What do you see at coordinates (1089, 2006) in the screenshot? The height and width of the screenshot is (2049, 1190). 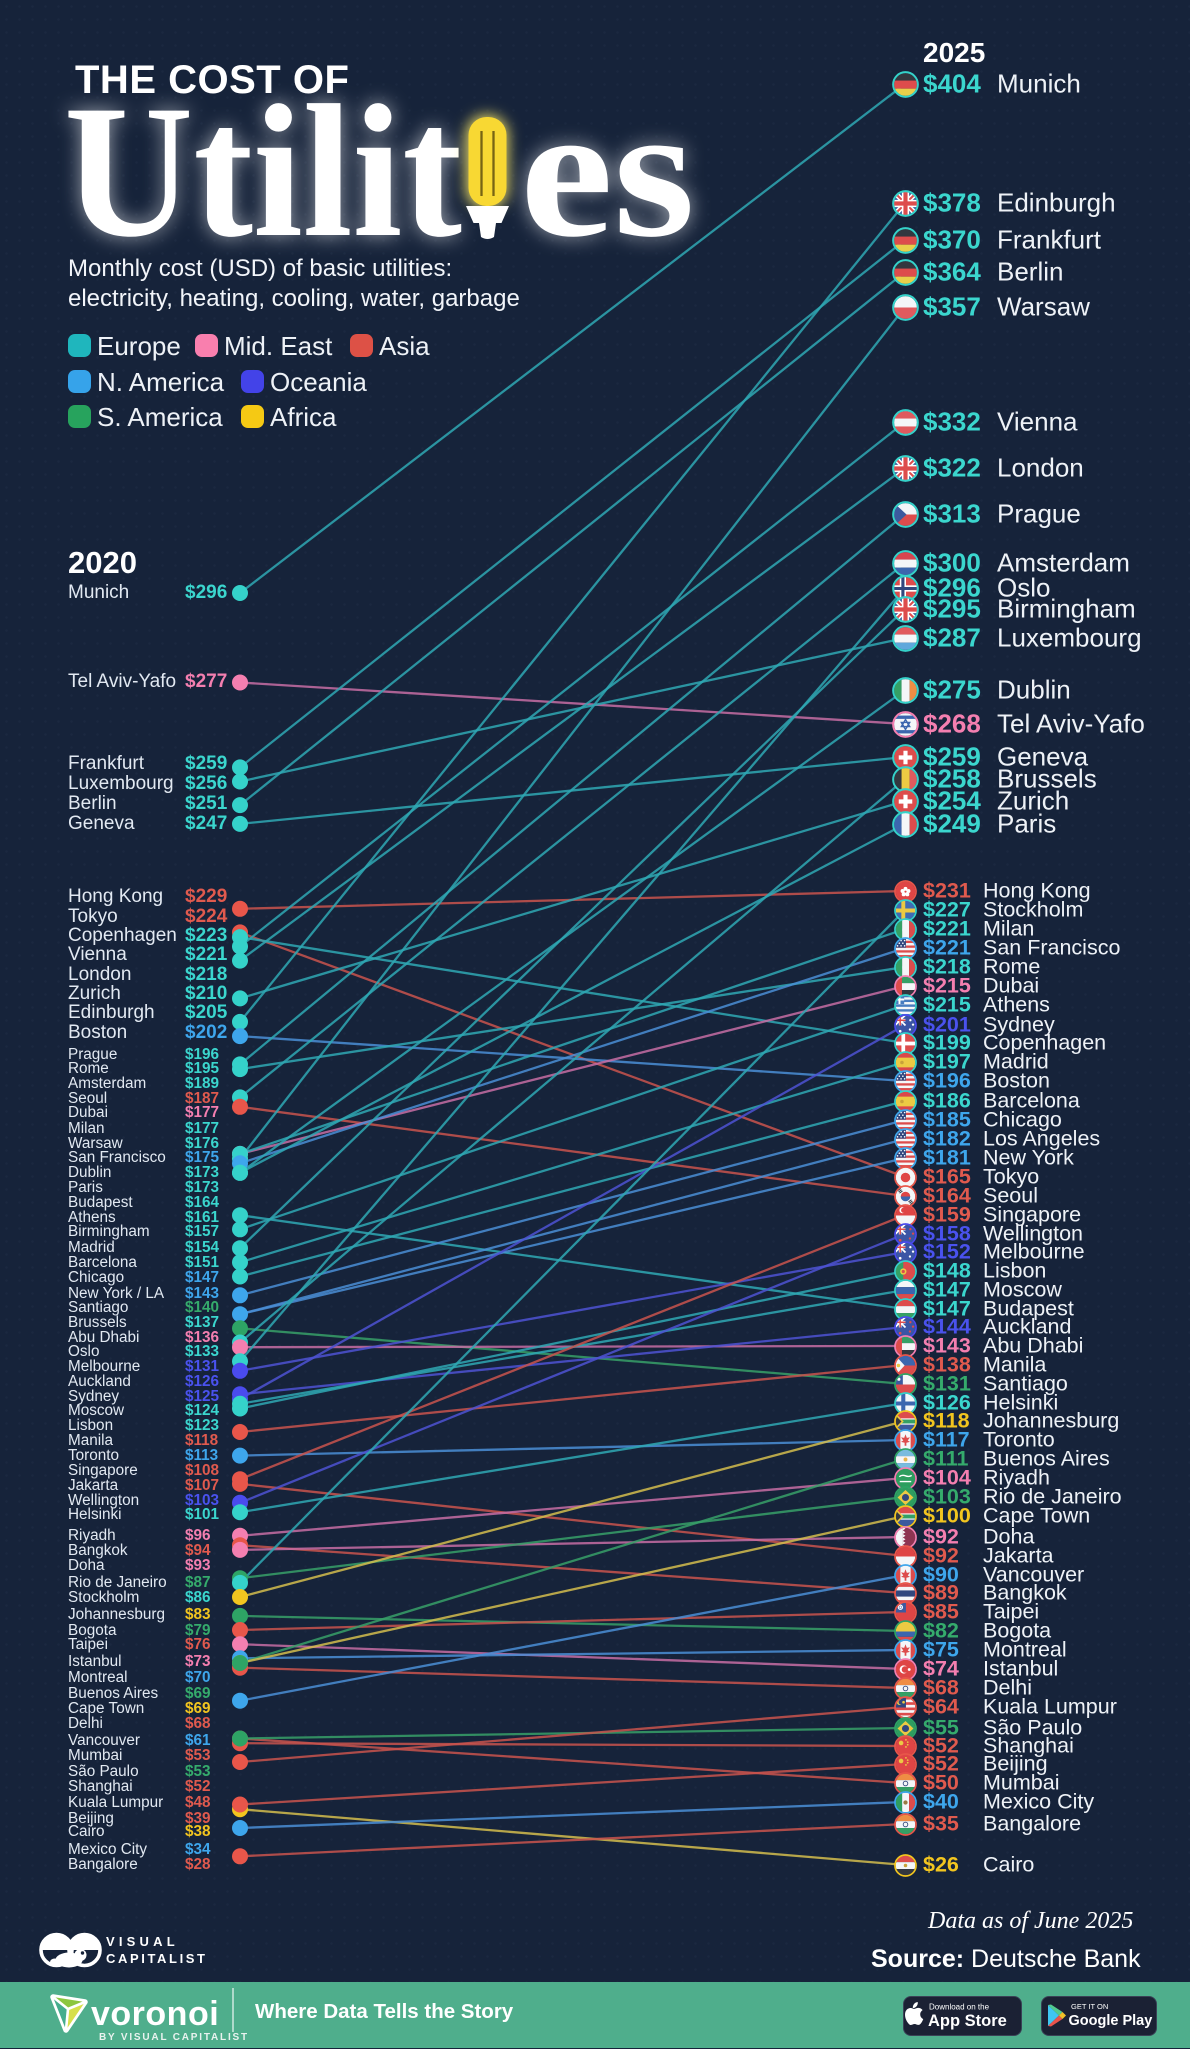 I see `svg-text: GET IT ON` at bounding box center [1089, 2006].